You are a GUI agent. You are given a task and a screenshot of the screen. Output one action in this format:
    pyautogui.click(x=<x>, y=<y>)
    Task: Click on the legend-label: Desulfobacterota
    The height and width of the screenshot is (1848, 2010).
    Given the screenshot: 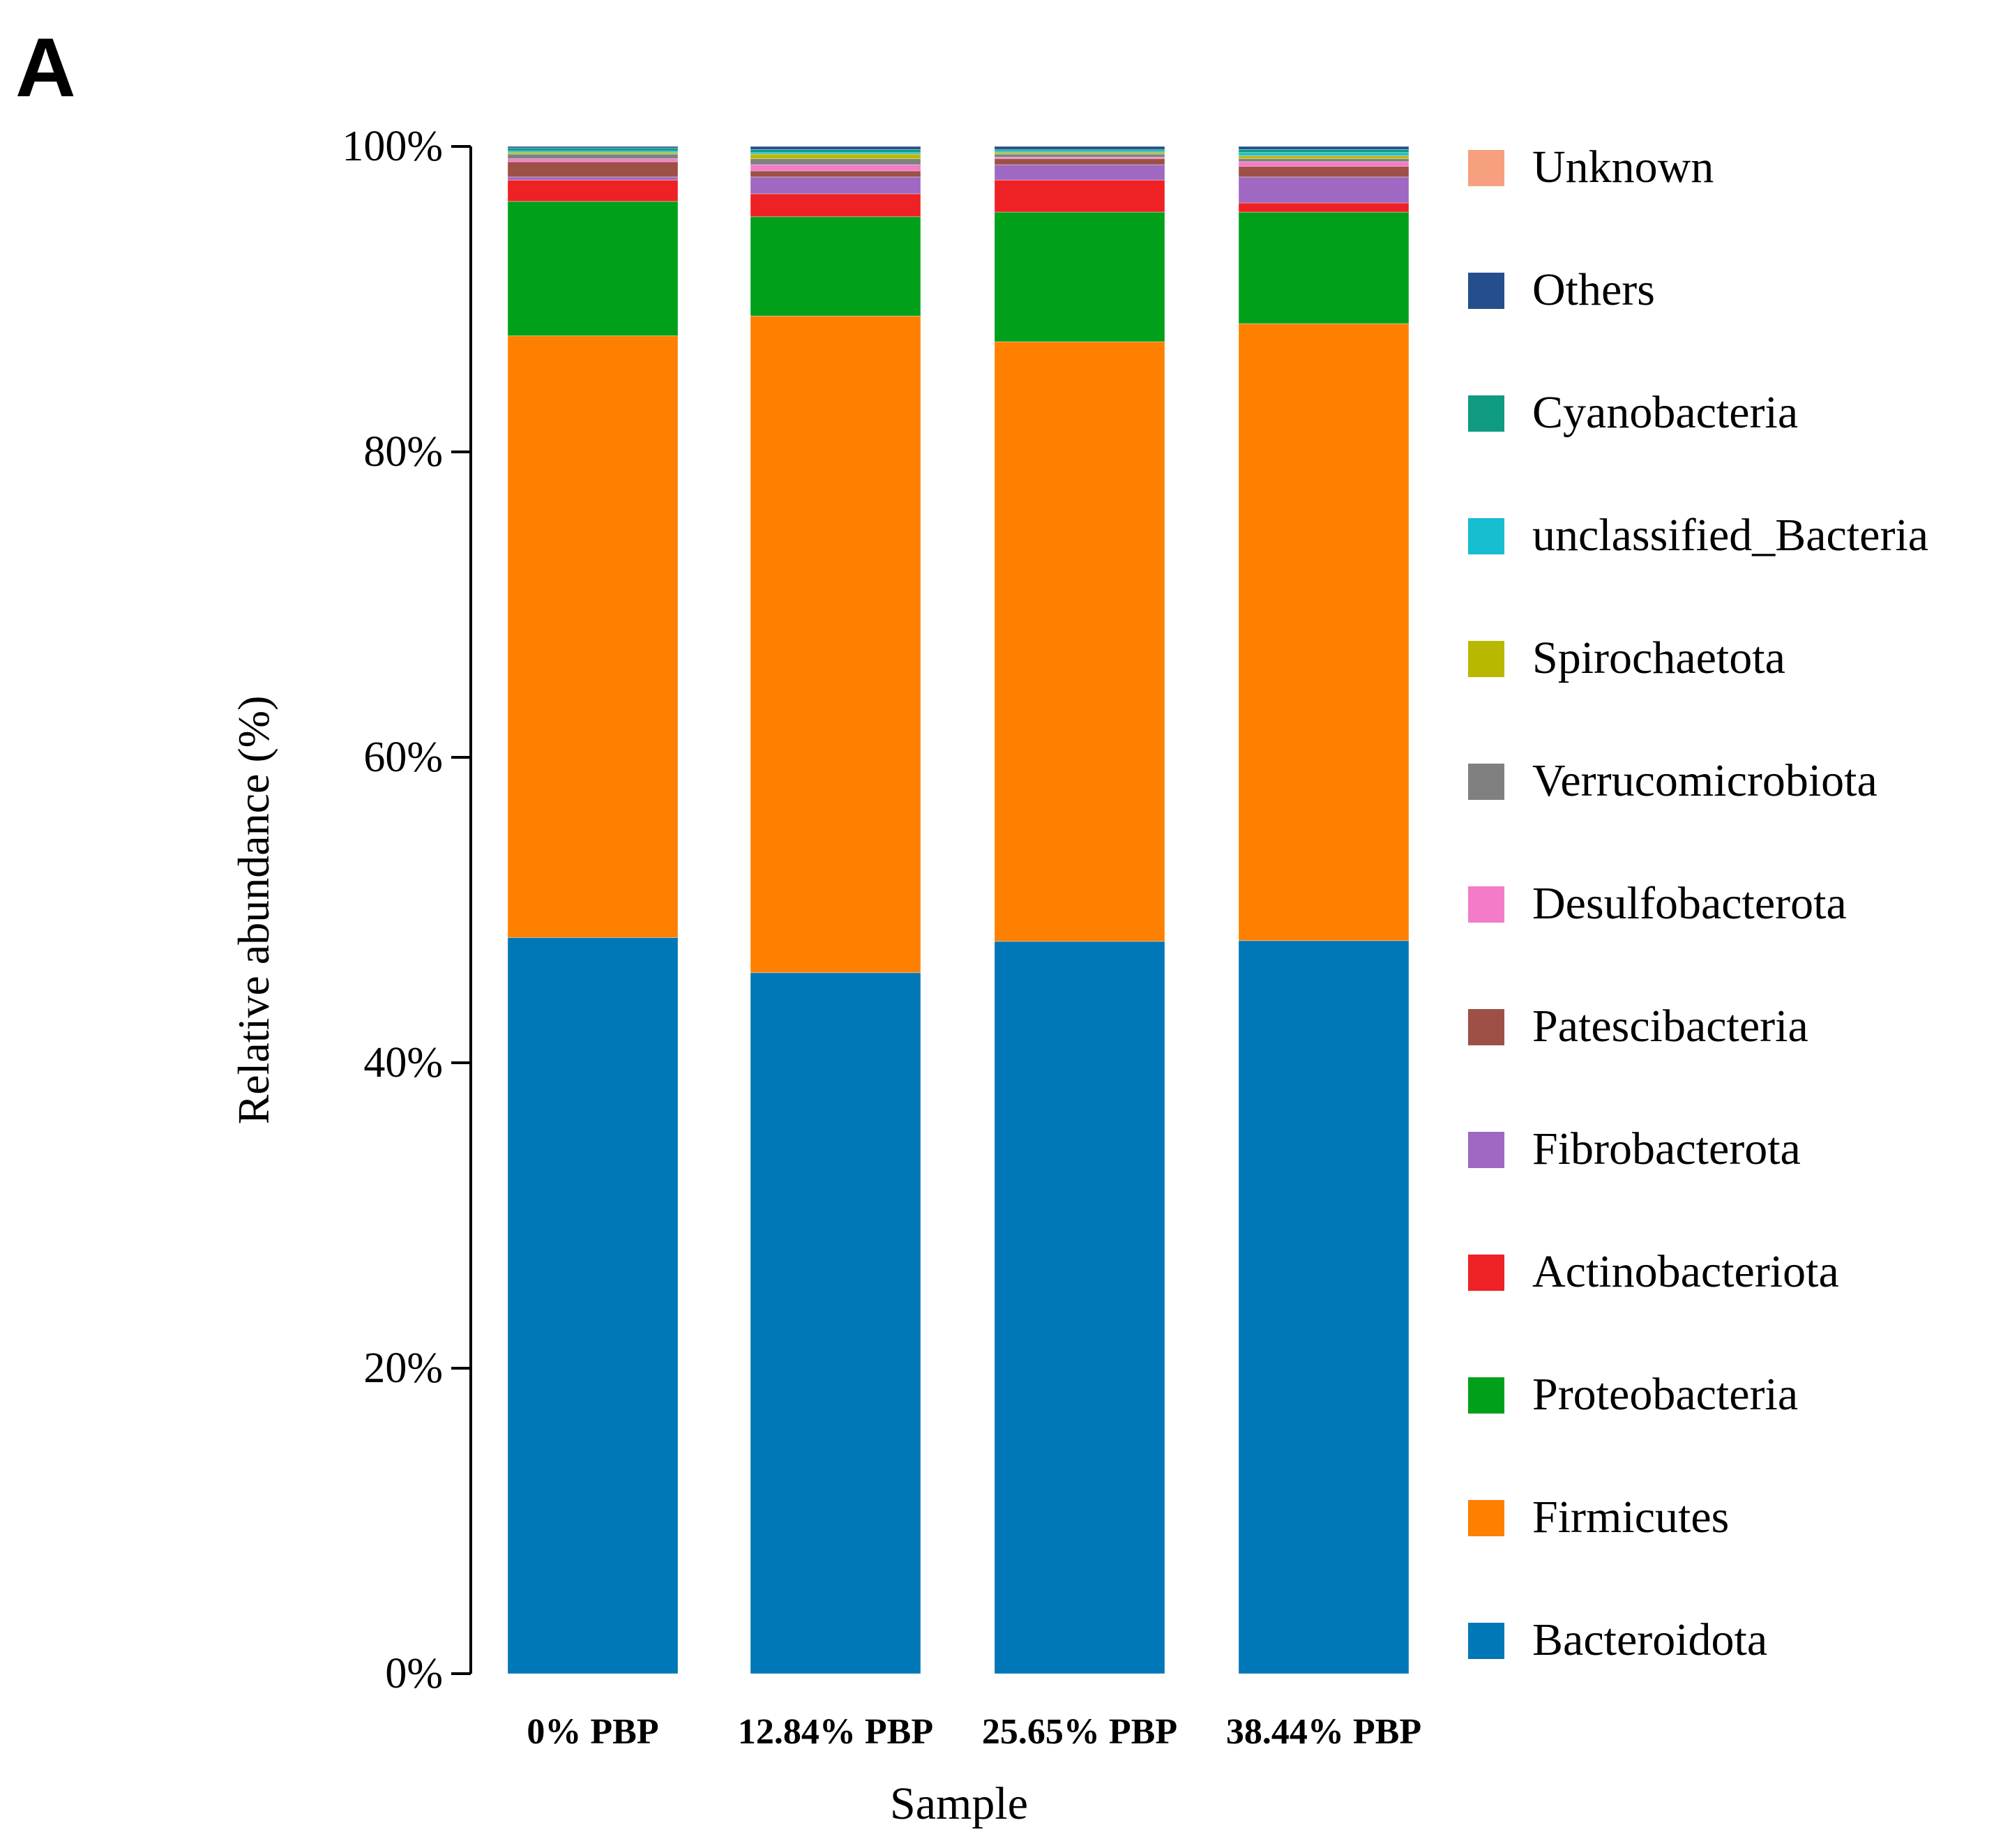 What is the action you would take?
    pyautogui.click(x=1689, y=903)
    